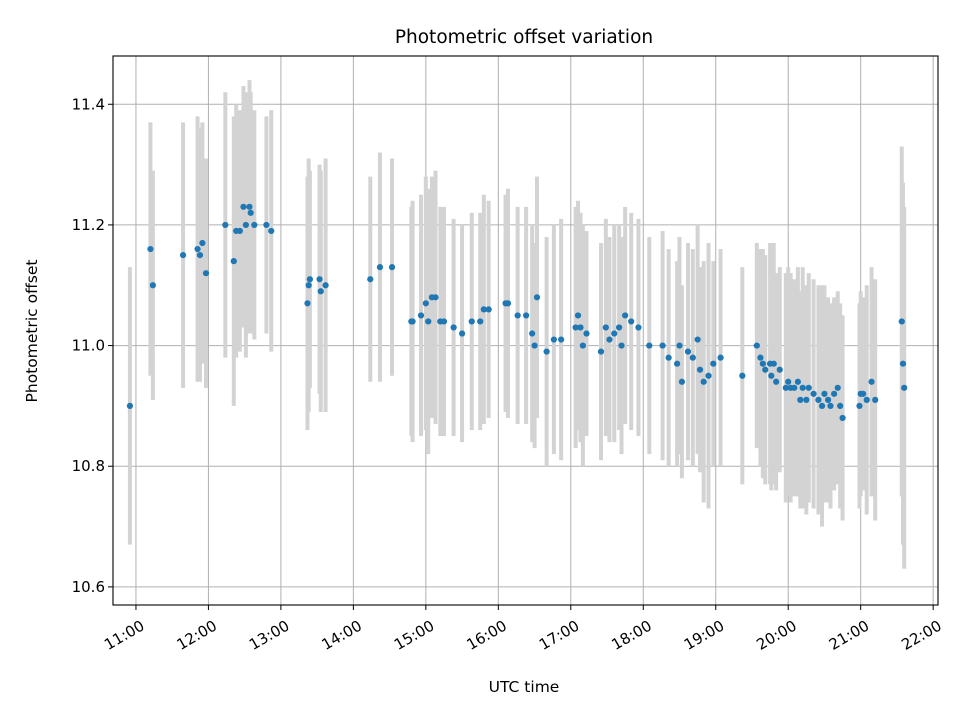 This screenshot has height=720, width=960. Describe the element at coordinates (524, 687) in the screenshot. I see `x-axis-label: UTC time` at that location.